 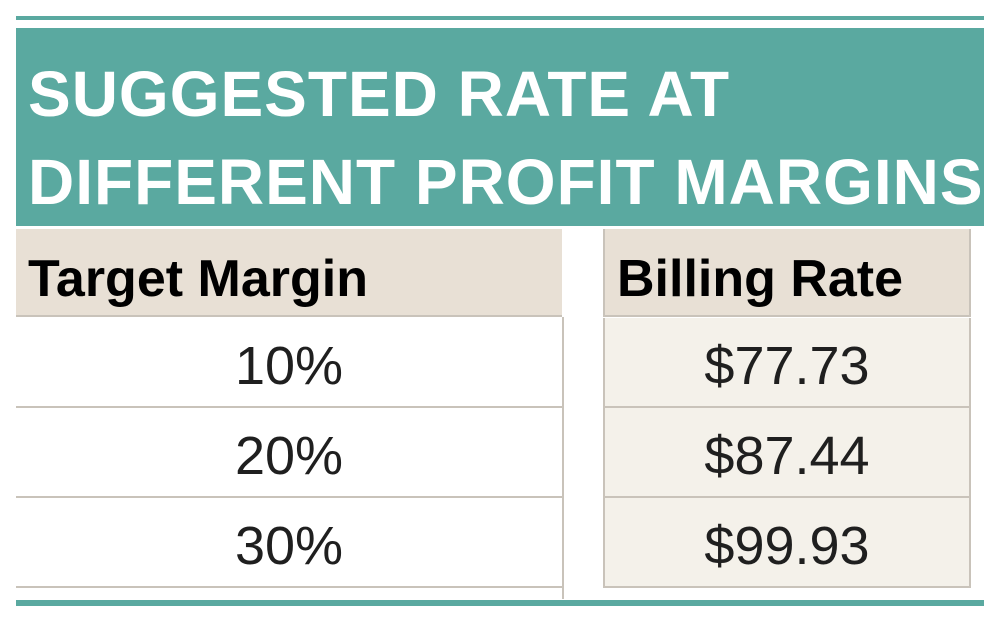 I want to click on cell-target-margin-row-3: 30%, so click(x=289, y=543).